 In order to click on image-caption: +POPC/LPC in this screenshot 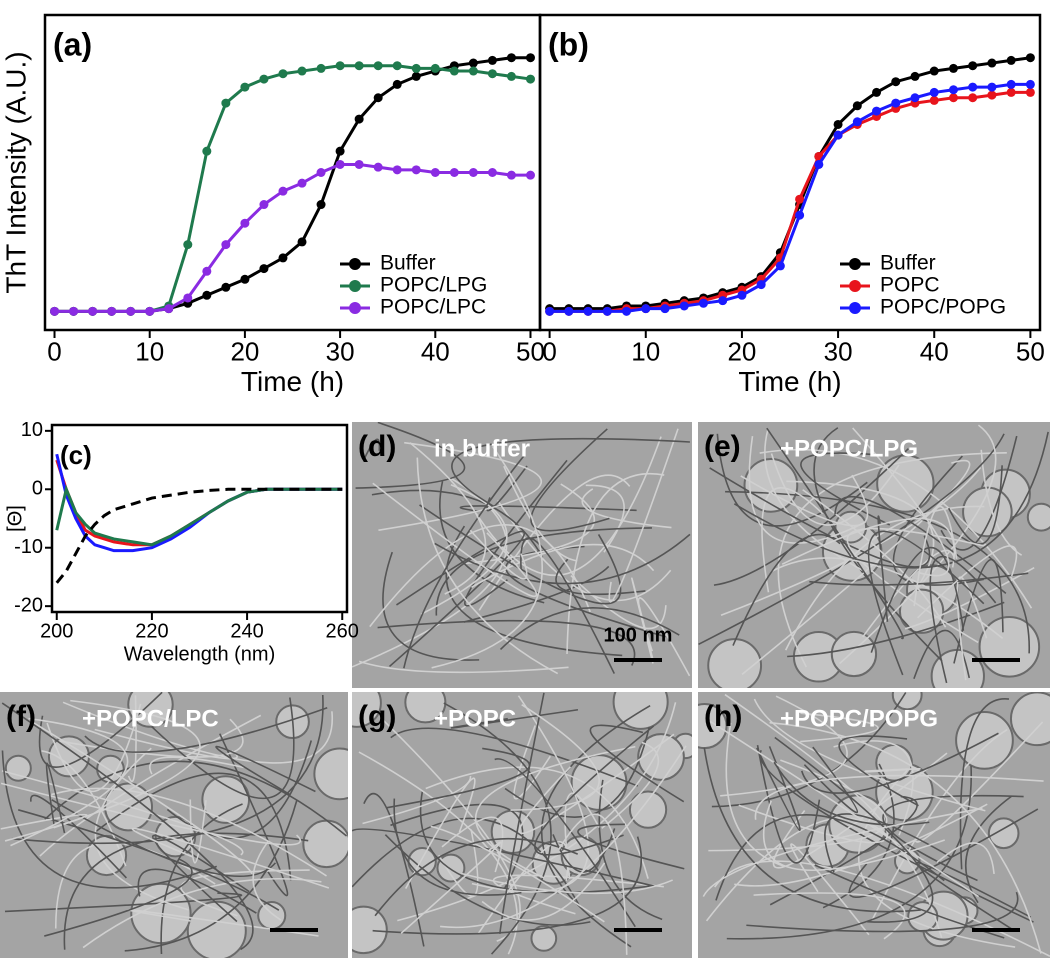, I will do `click(150, 718)`.